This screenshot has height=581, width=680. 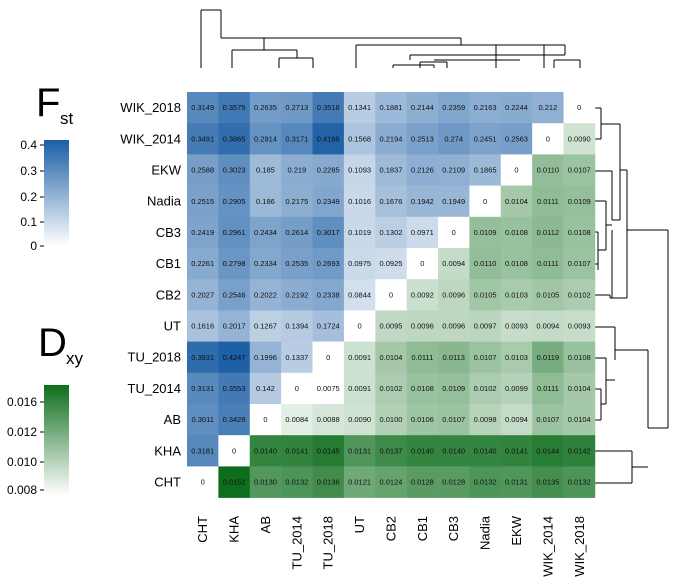 What do you see at coordinates (28, 222) in the screenshot?
I see `legend-tick-label: 0.1` at bounding box center [28, 222].